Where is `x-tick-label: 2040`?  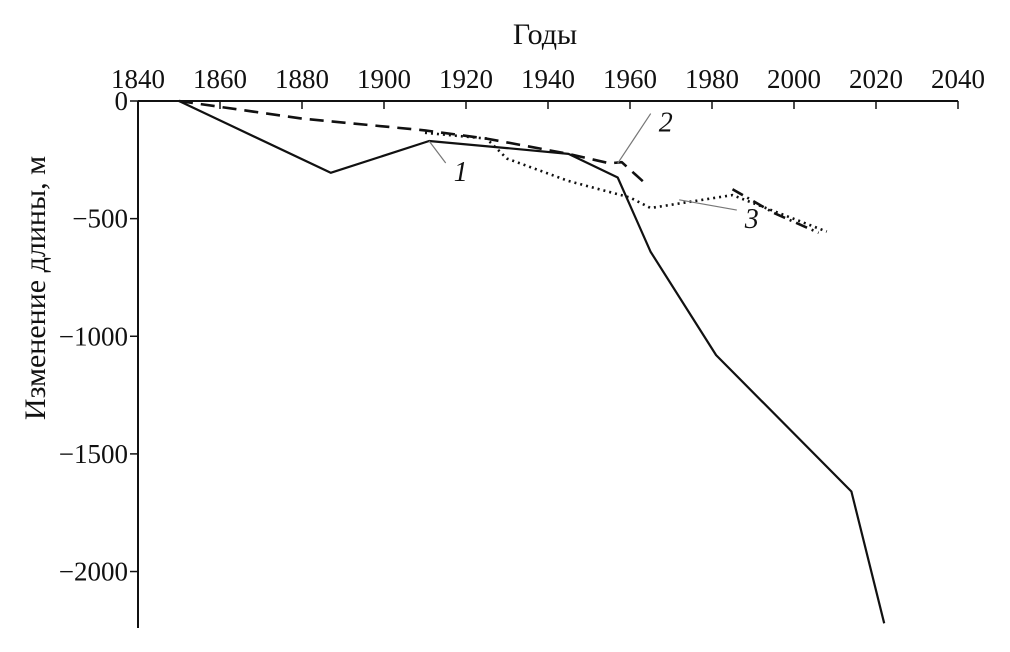
x-tick-label: 2040 is located at coordinates (958, 79).